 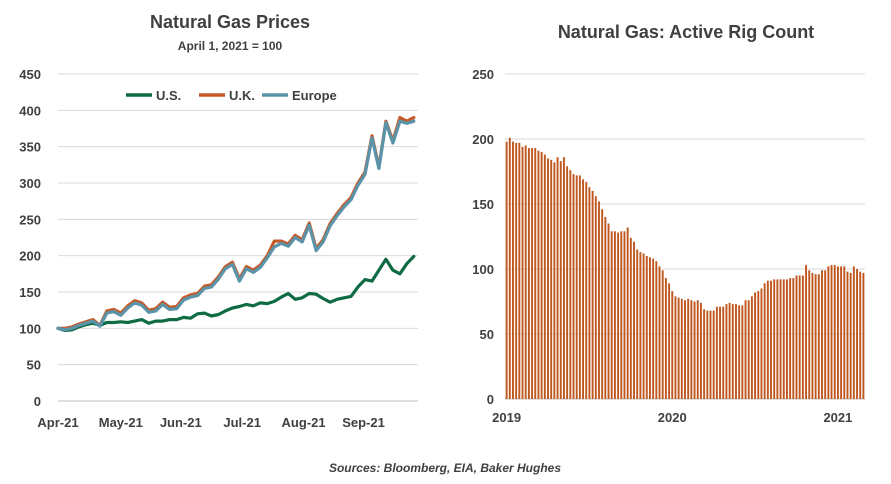 I want to click on prices-x-tick-labels: Apr-21 May-21 Jun-21 Jul-21 Aug-21 Sep-21, so click(x=210, y=422).